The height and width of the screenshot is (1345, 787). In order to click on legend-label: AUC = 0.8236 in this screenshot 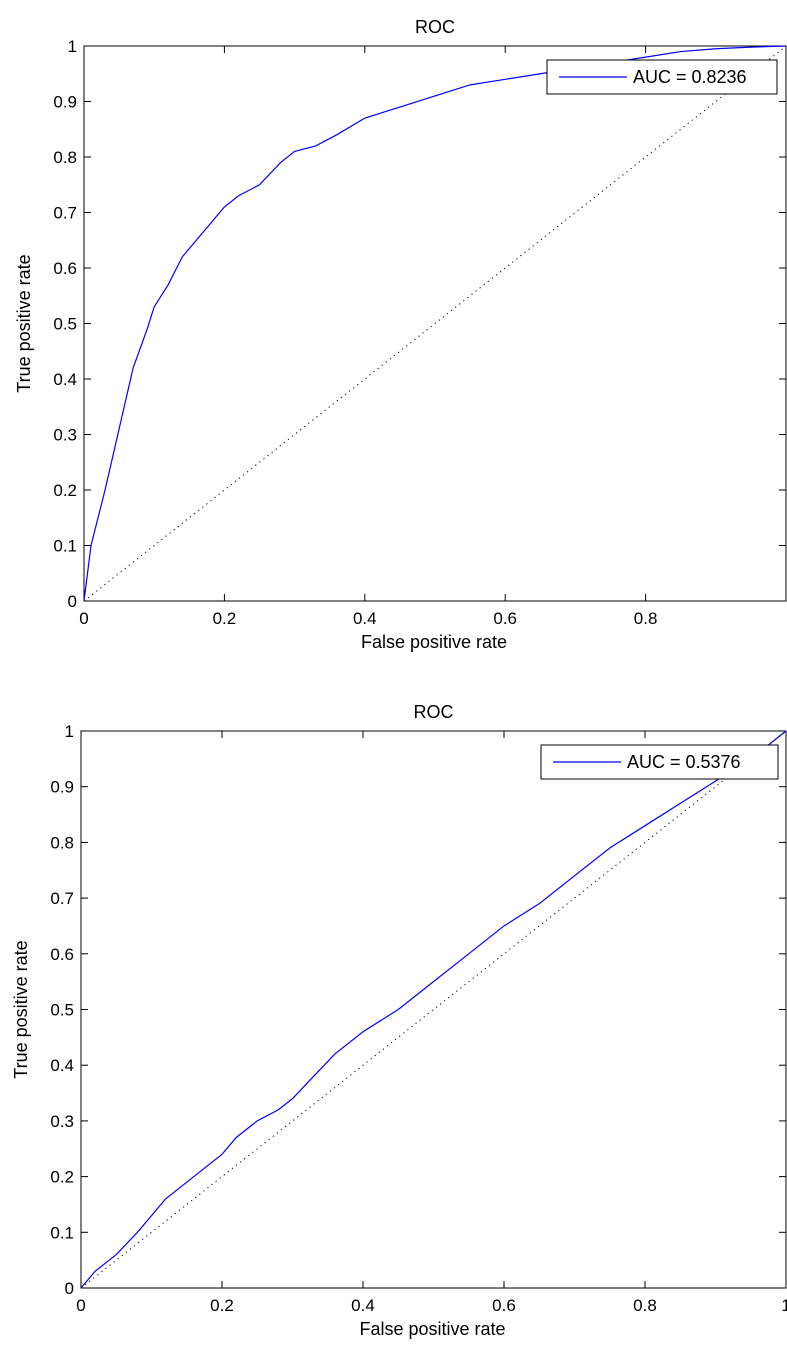, I will do `click(690, 77)`.